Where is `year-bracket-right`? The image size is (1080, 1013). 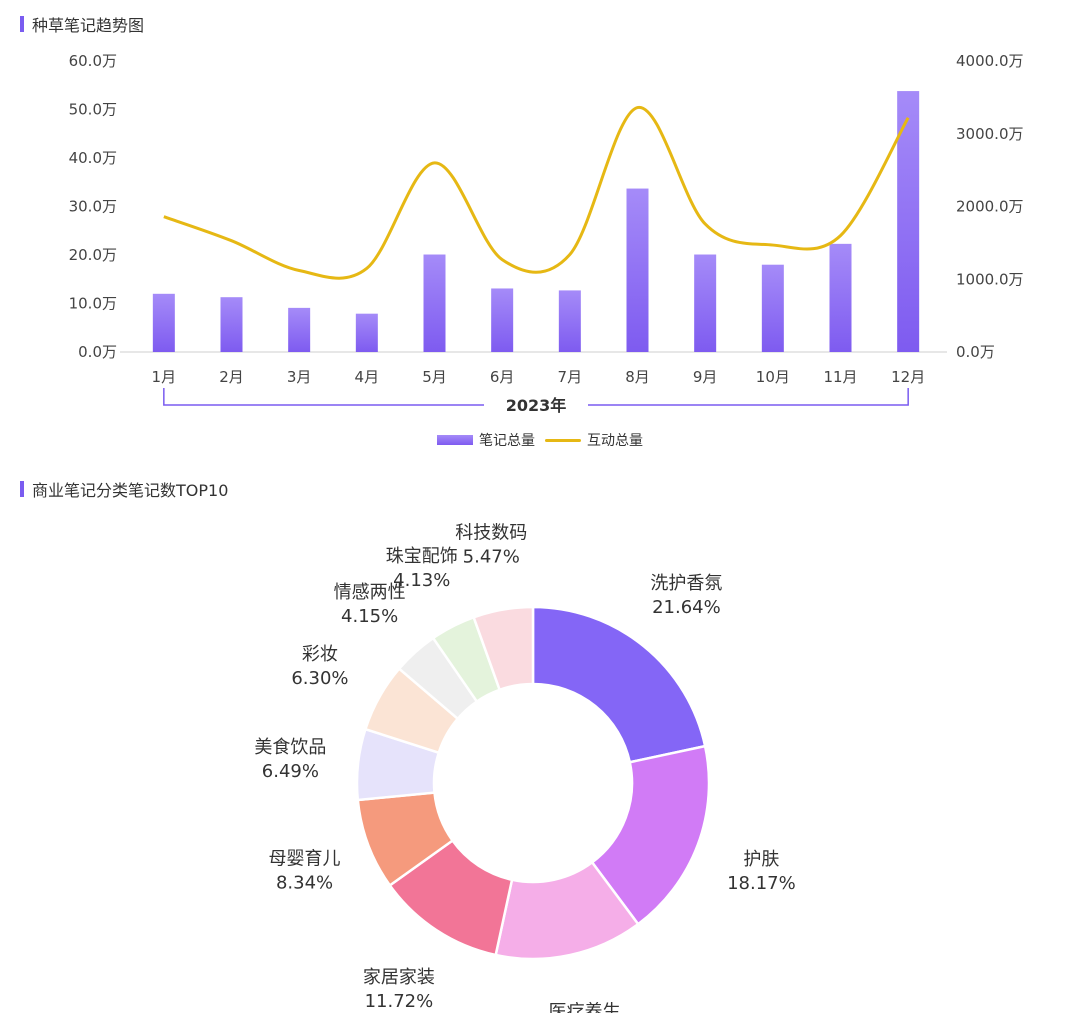 year-bracket-right is located at coordinates (748, 397).